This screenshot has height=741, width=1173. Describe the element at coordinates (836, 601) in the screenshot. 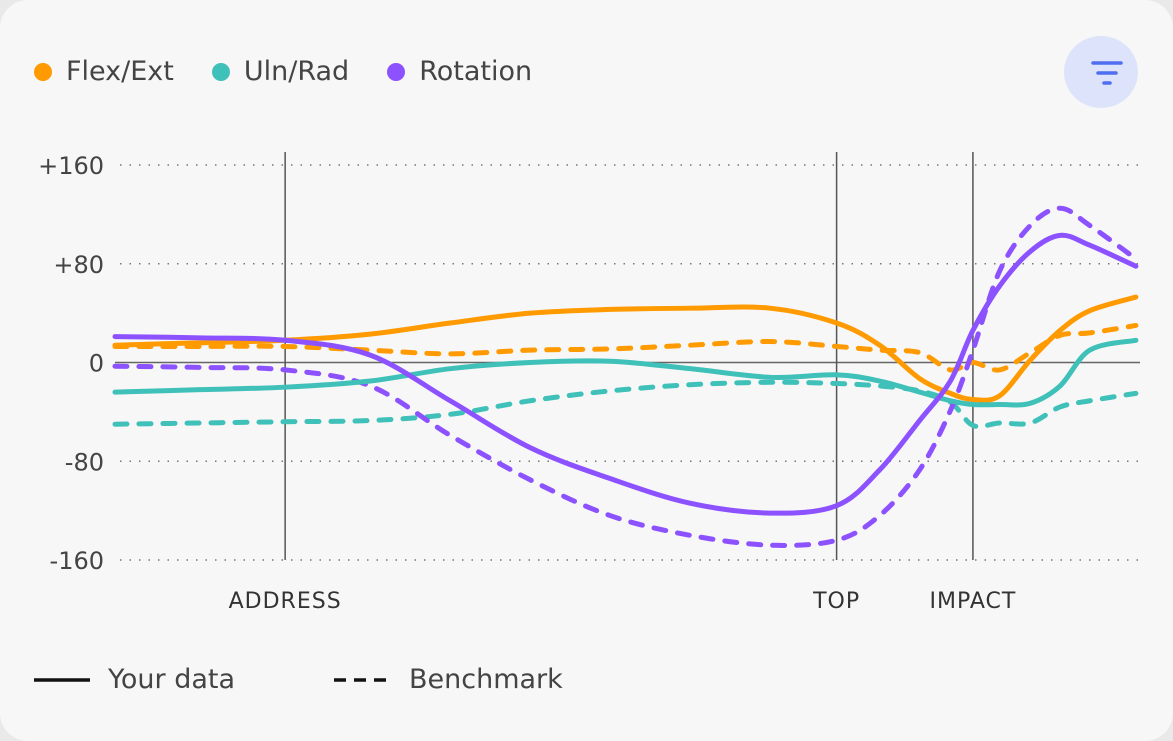

I see `event-label: TOP` at that location.